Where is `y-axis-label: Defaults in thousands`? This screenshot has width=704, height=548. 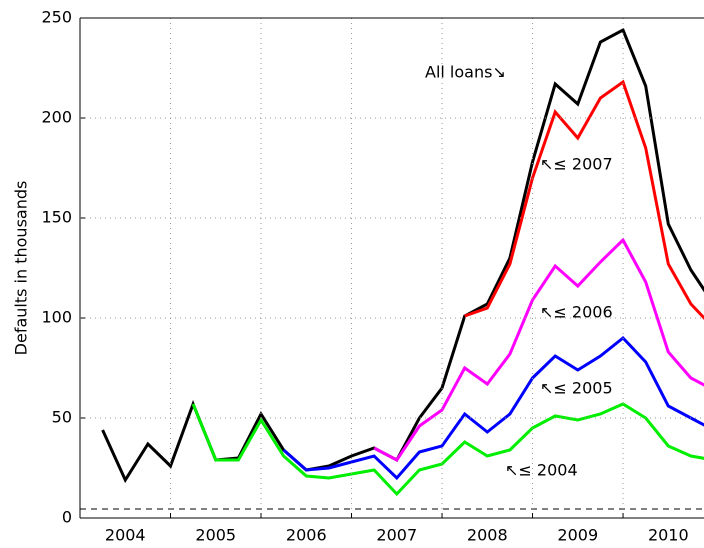 y-axis-label: Defaults in thousands is located at coordinates (21, 268).